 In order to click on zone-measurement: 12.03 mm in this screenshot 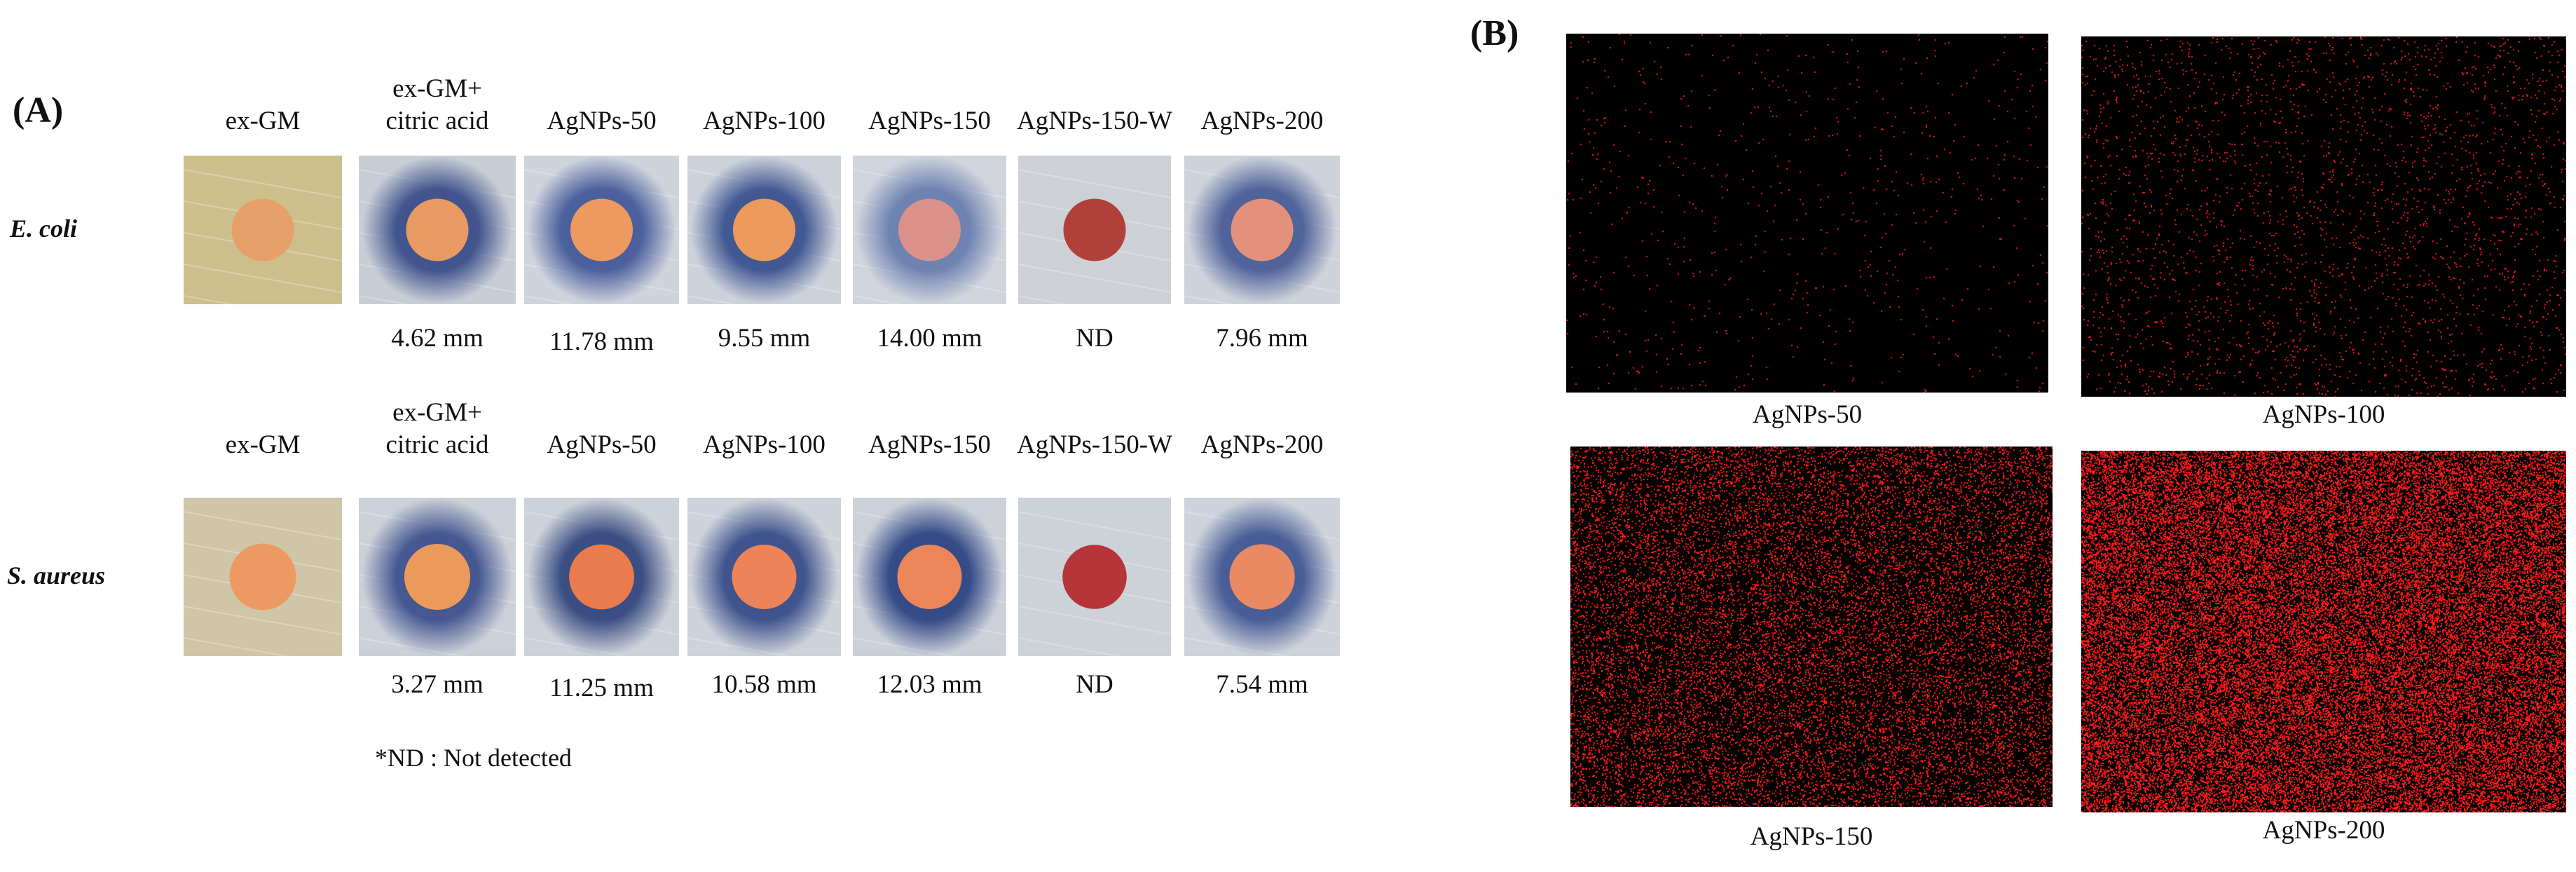, I will do `click(929, 684)`.